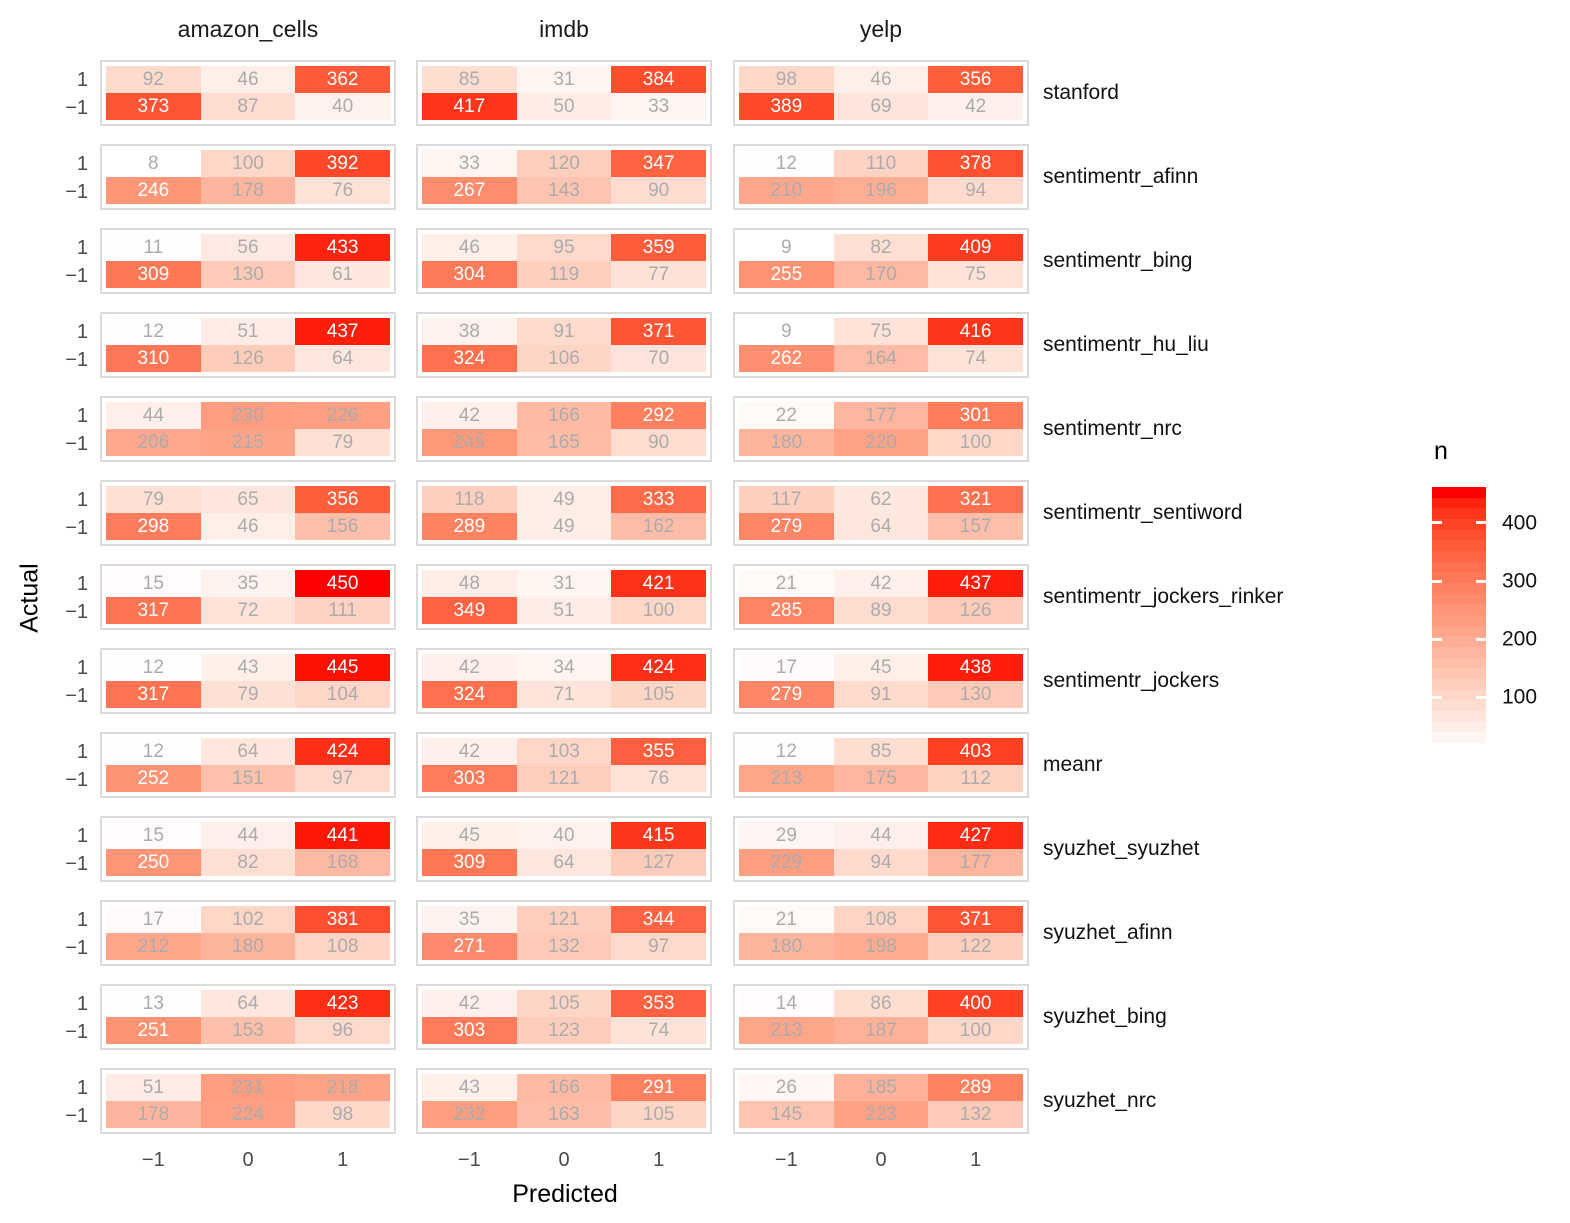 This screenshot has height=1223, width=1570. What do you see at coordinates (342, 778) in the screenshot?
I see `heat-cell: 97` at bounding box center [342, 778].